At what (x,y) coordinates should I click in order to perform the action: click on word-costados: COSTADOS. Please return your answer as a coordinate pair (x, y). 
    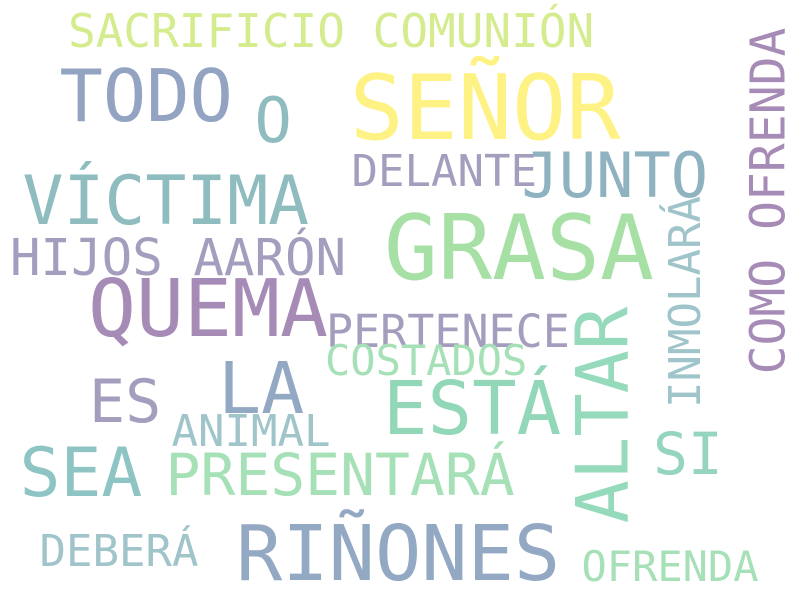
    Looking at the image, I should click on (426, 360).